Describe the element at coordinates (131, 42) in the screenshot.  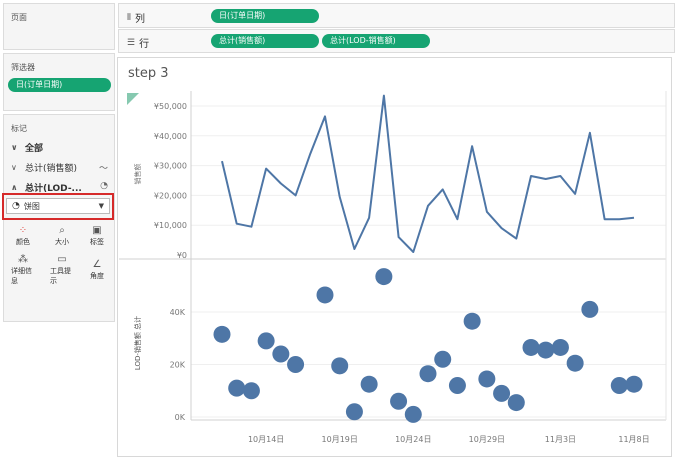
I see `rows-icon: ☰` at that location.